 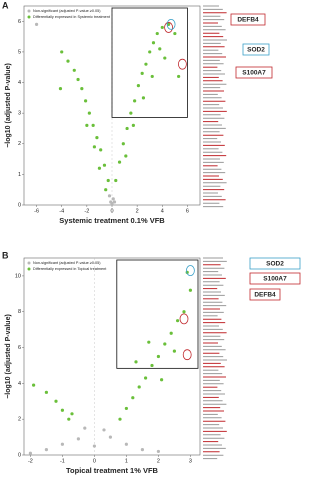 I want to click on y-tick-label: 1, so click(x=19, y=175).